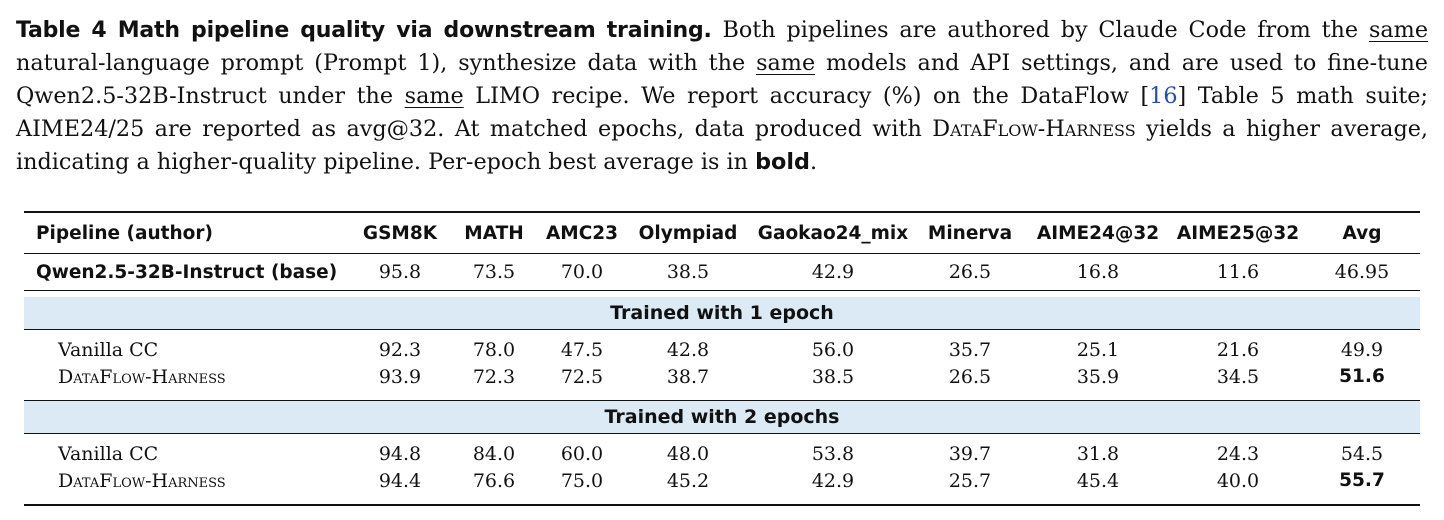  I want to click on table-cell: 72.5, so click(582, 376).